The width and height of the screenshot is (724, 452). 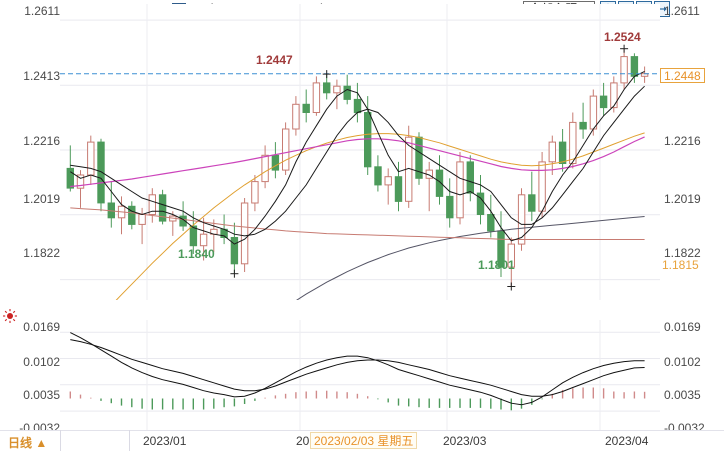 What do you see at coordinates (682, 199) in the screenshot?
I see `price-axis-right-2: 1.2019` at bounding box center [682, 199].